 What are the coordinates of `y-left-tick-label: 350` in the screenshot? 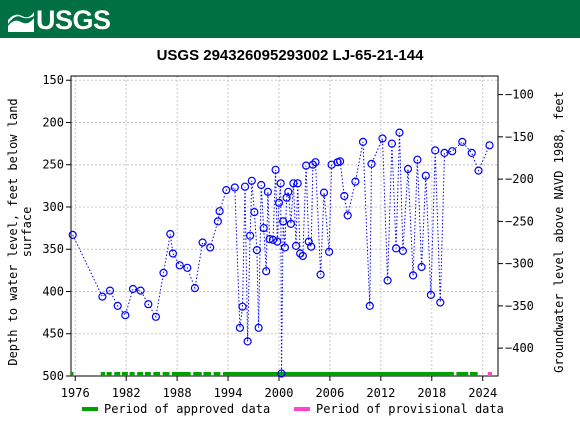 It's located at (53, 249).